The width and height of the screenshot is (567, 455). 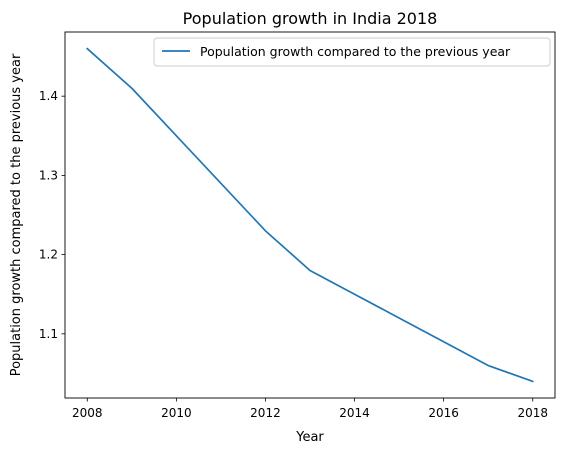 What do you see at coordinates (309, 437) in the screenshot?
I see `x-axis-label: Year` at bounding box center [309, 437].